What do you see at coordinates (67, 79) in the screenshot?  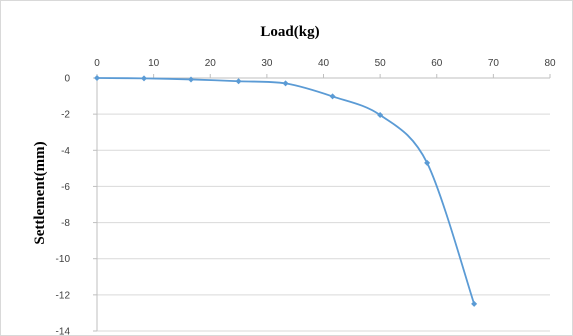 I see `y-tick-label: 0` at bounding box center [67, 79].